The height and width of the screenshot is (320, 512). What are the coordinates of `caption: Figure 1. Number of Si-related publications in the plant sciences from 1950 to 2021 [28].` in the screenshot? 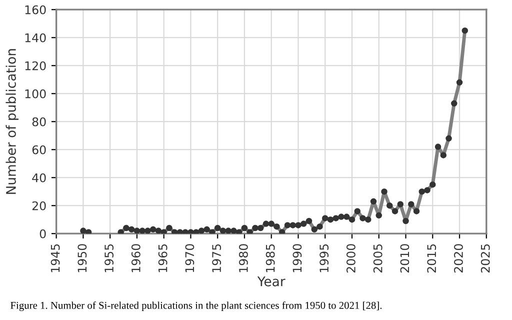 It's located at (196, 306).